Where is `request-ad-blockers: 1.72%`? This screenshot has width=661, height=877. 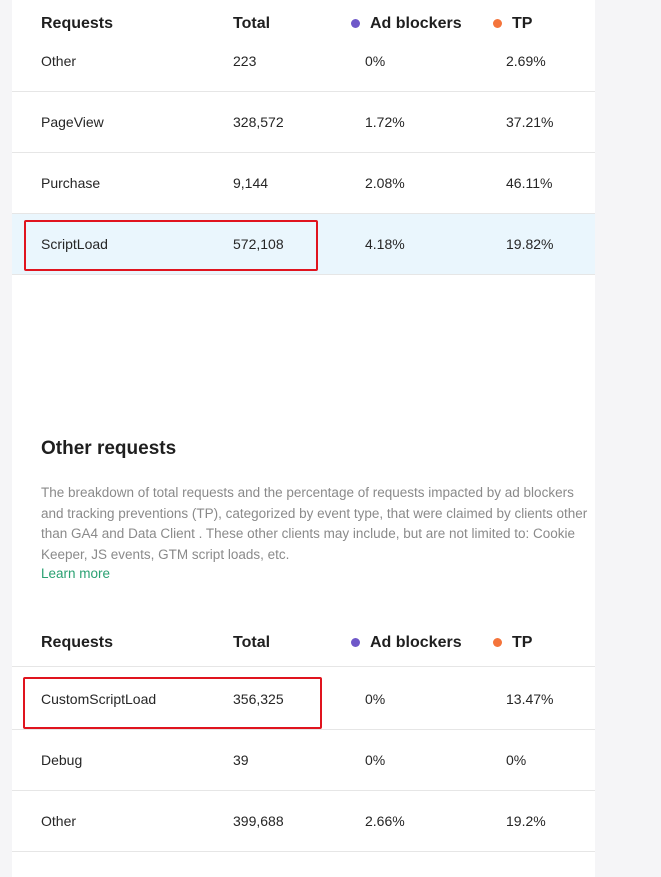
request-ad-blockers: 1.72% is located at coordinates (385, 122).